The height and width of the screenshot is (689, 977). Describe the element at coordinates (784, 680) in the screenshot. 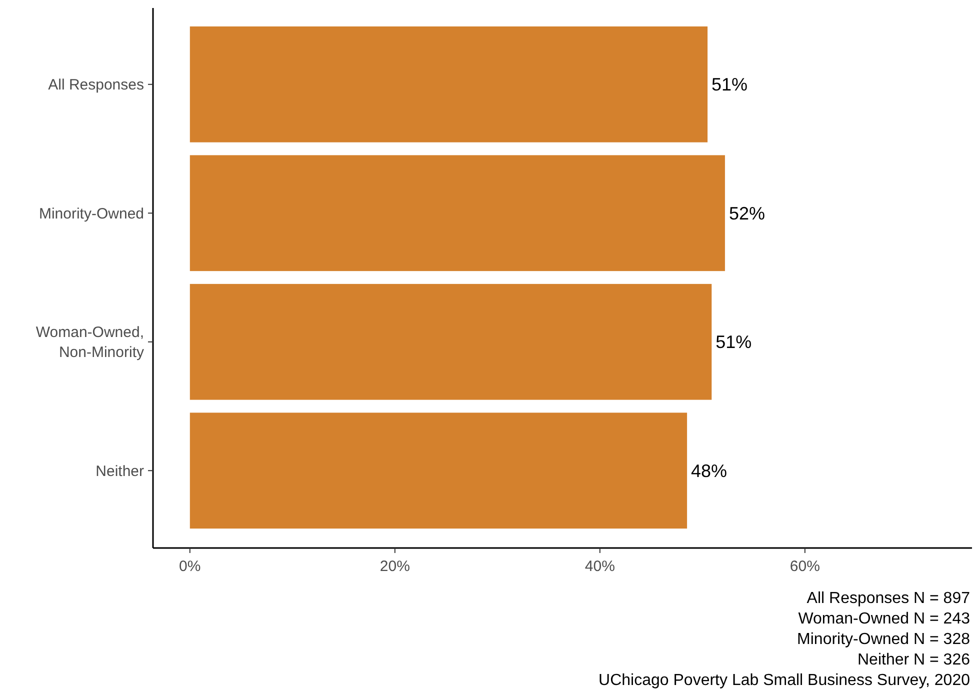

I see `text: UChicago Poverty Lab Small Business Survey, 2020` at that location.